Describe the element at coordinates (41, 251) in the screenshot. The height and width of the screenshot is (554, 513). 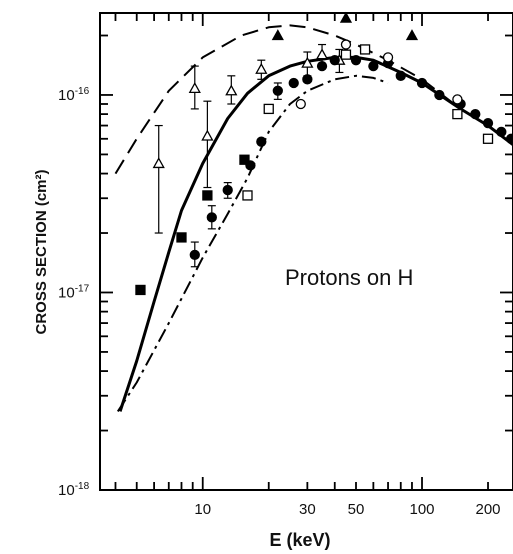
I see `y-axis-label: CROSS SECTION (cm²)` at that location.